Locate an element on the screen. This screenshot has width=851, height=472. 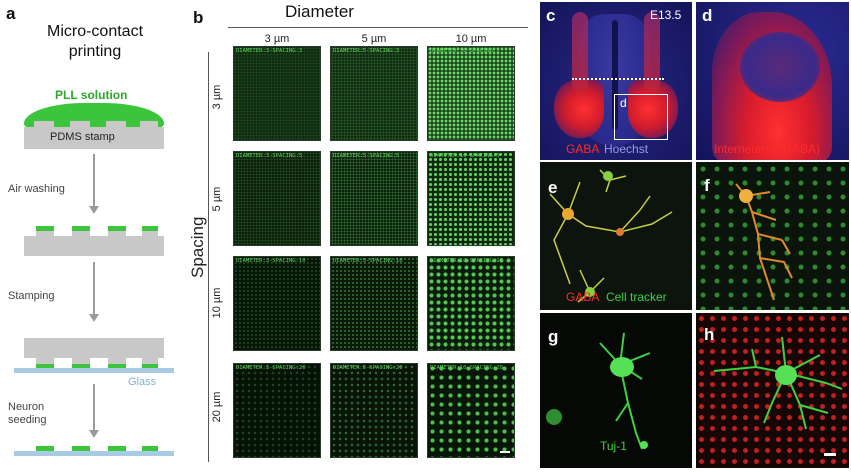
pattern-cell: DIAMETER:5-SPACING:3 is located at coordinates (374, 93).